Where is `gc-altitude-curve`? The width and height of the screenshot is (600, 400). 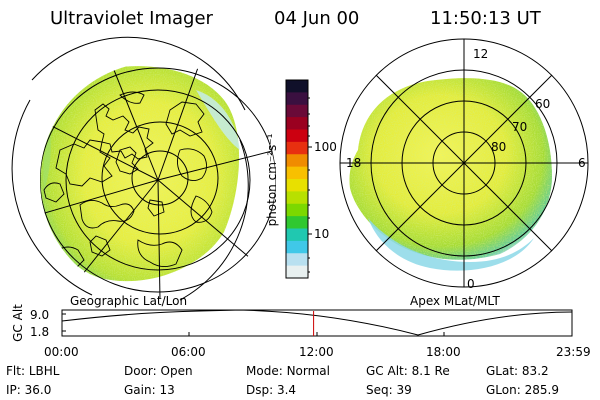
gc-altitude-curve is located at coordinates (317, 322).